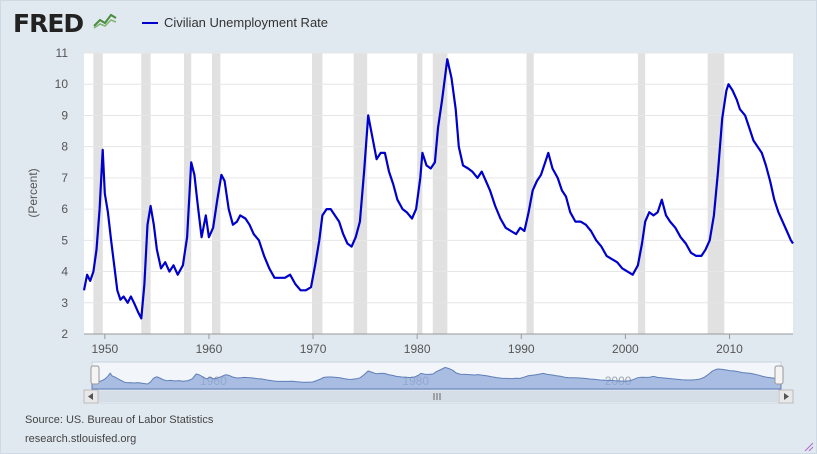 The image size is (817, 454). I want to click on x-axis-ticks: 1950 1960 1970 1980 1990 2000 2010, so click(438, 344).